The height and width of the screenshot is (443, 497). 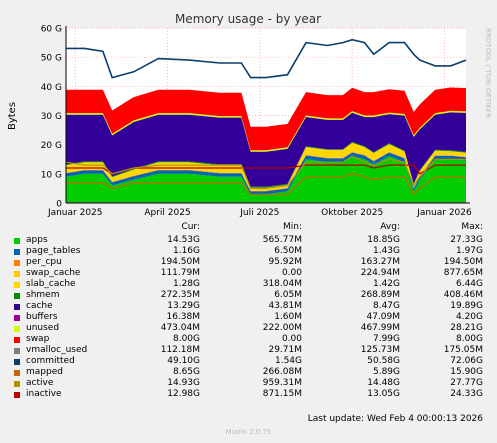 What do you see at coordinates (285, 306) in the screenshot?
I see `legend-min-value: 43.81M` at bounding box center [285, 306].